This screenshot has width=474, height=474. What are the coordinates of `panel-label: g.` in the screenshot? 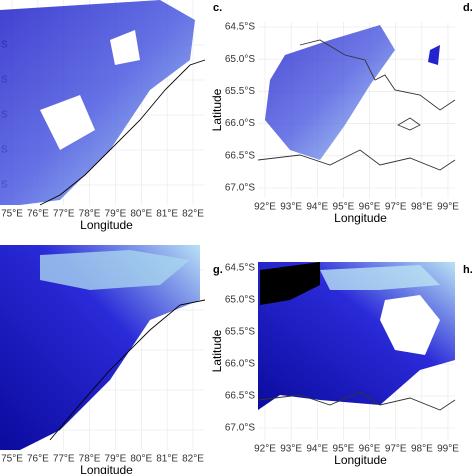 It's located at (218, 270).